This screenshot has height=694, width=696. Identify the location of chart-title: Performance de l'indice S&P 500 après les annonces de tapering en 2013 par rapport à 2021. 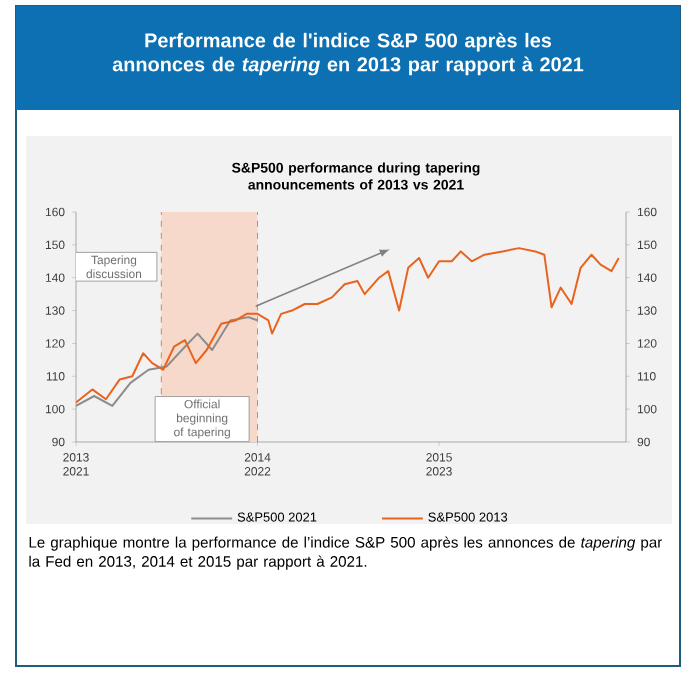
(348, 54).